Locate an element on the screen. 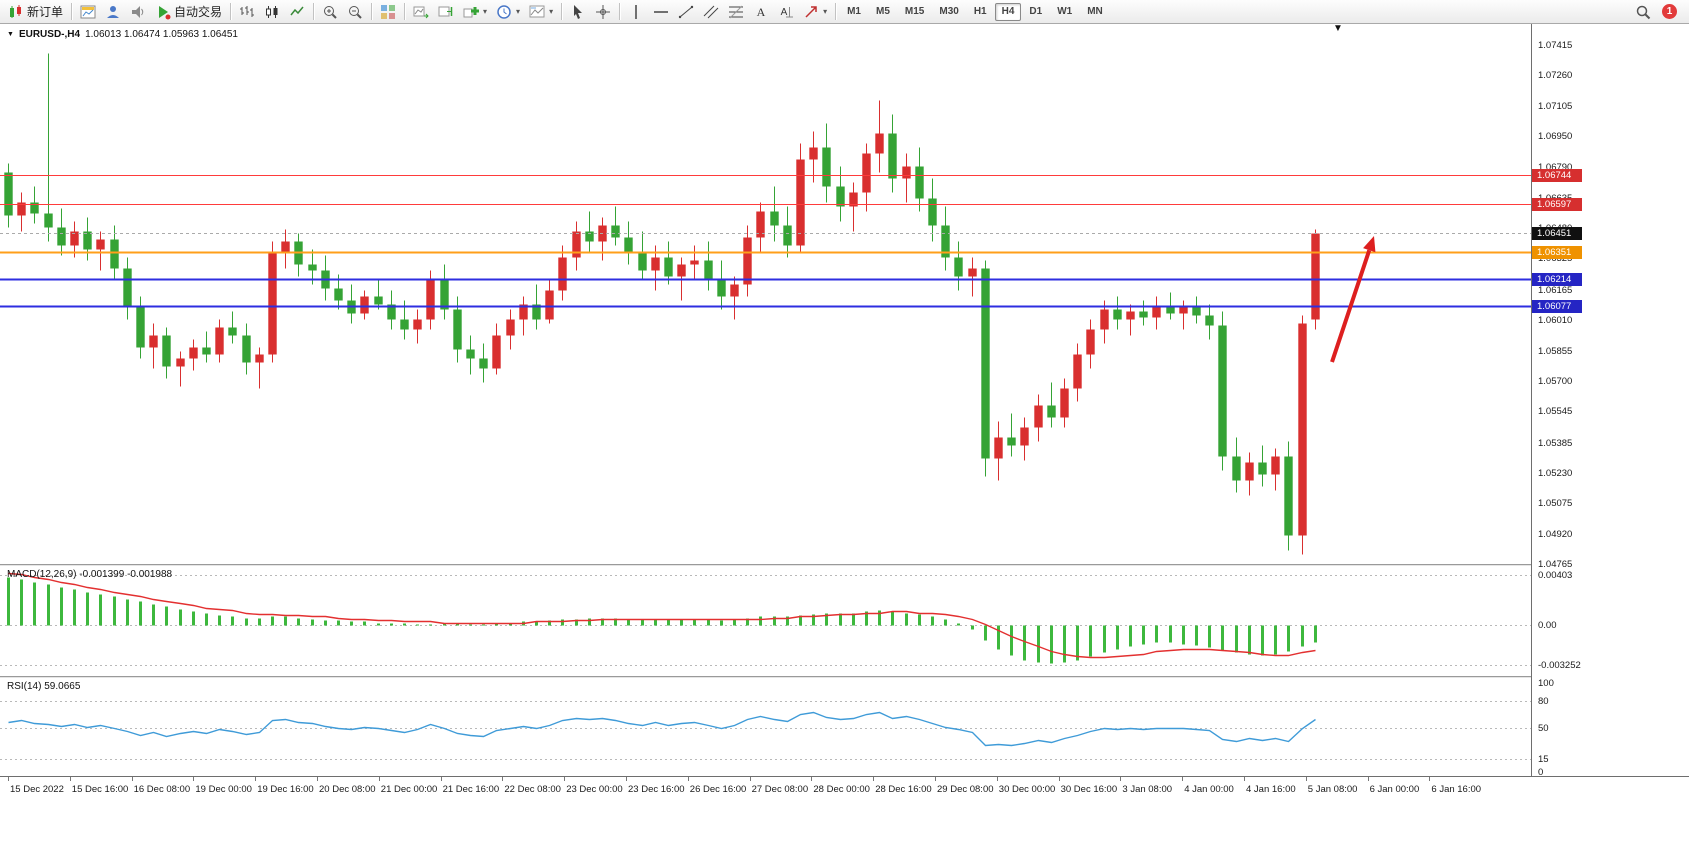 The width and height of the screenshot is (1689, 861). price-badge: 1.06451 is located at coordinates (1557, 233).